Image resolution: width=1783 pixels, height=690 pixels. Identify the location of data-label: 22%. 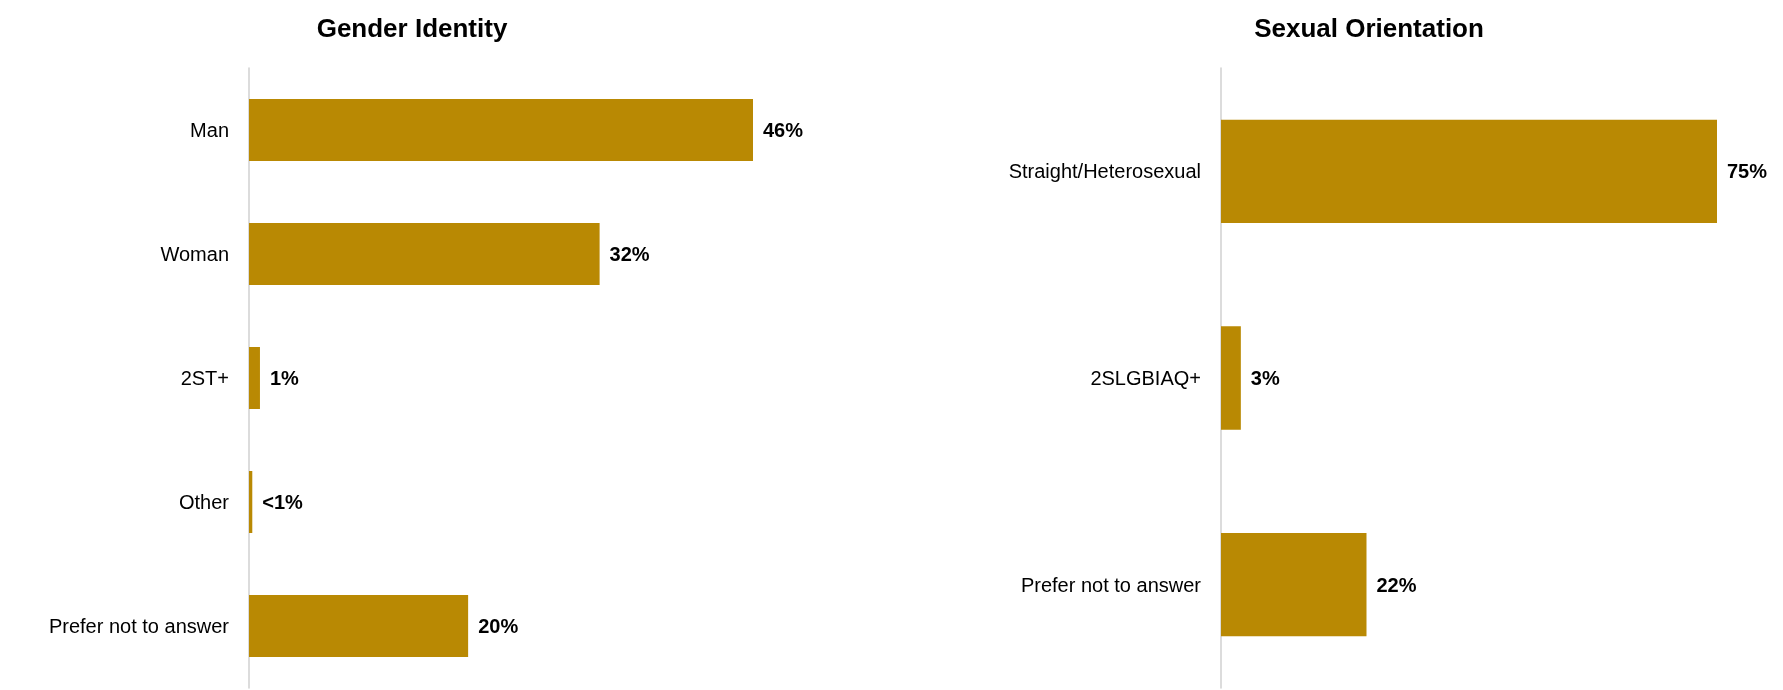
(1396, 584).